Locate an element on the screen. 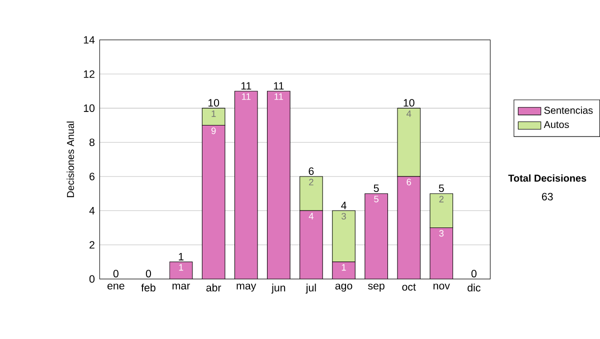 Image resolution: width=600 pixels, height=339 pixels. y-tick-label: 14 is located at coordinates (89, 40).